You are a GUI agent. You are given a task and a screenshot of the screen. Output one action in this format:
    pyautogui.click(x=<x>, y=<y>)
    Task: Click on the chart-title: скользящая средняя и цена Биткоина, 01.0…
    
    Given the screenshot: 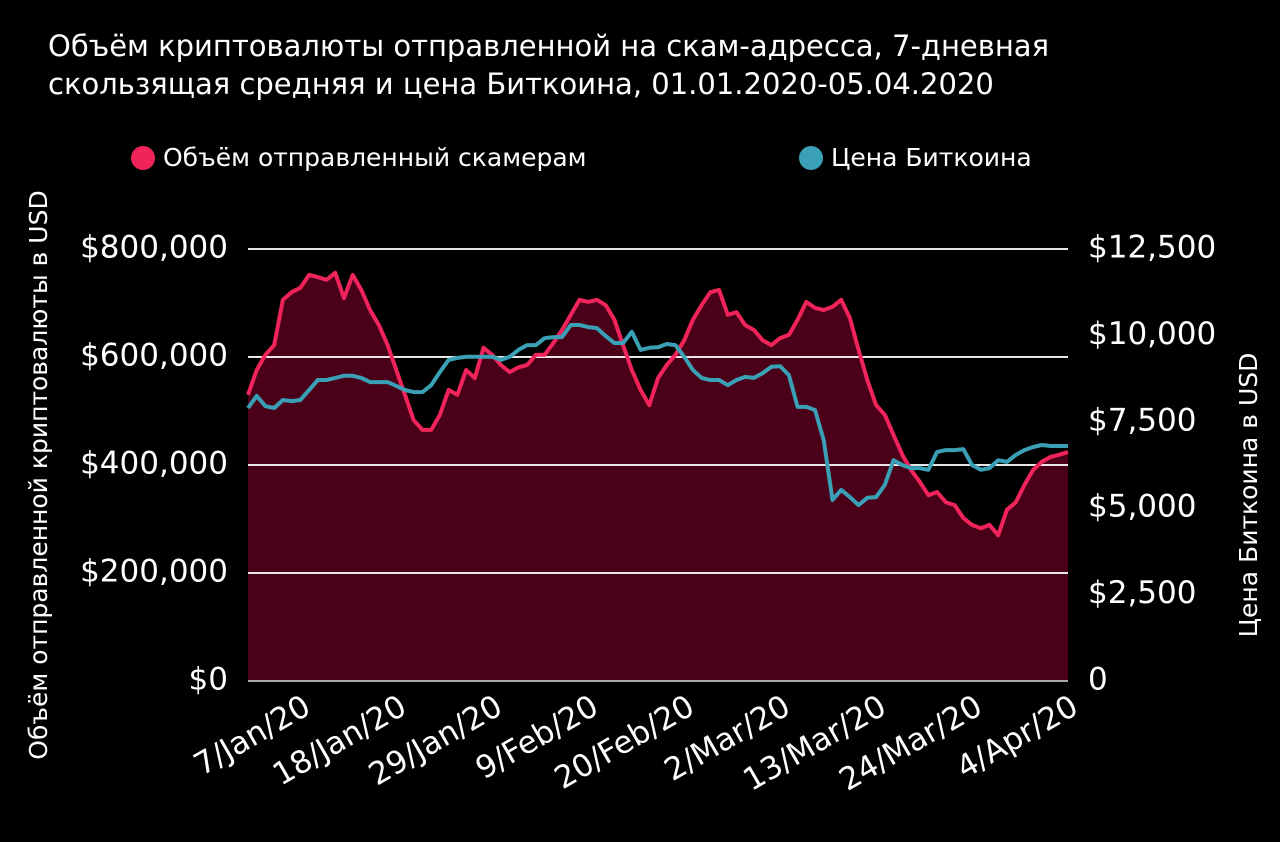 What is the action you would take?
    pyautogui.click(x=521, y=84)
    